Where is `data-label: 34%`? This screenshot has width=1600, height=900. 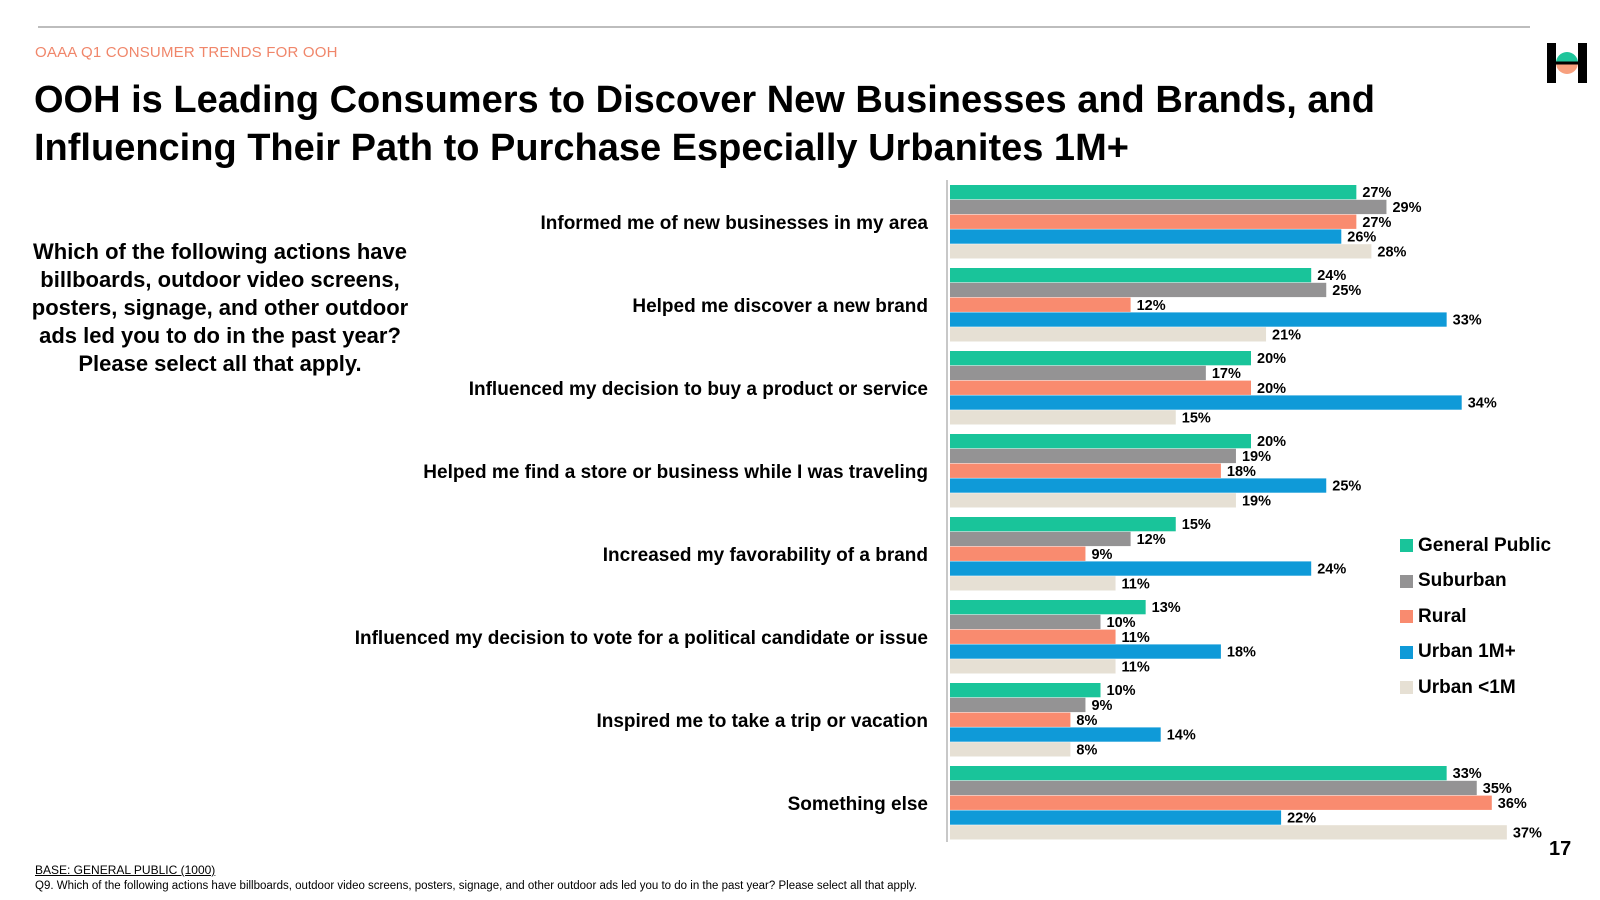
data-label: 34% is located at coordinates (1482, 404).